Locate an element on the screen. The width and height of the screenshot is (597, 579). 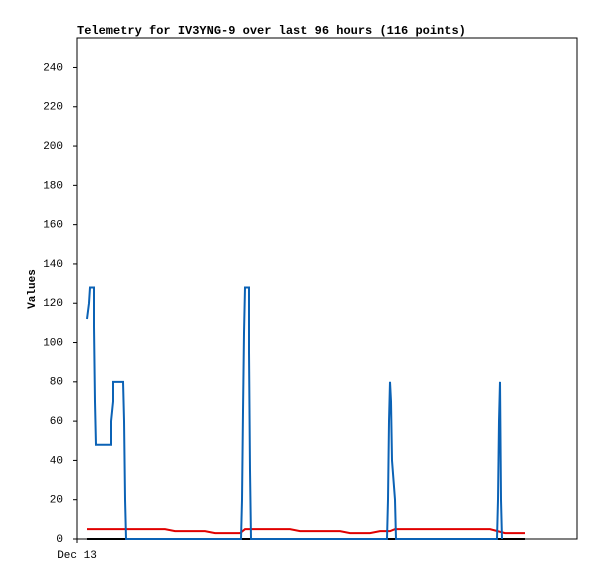
y-axis-label: Values is located at coordinates (33, 289).